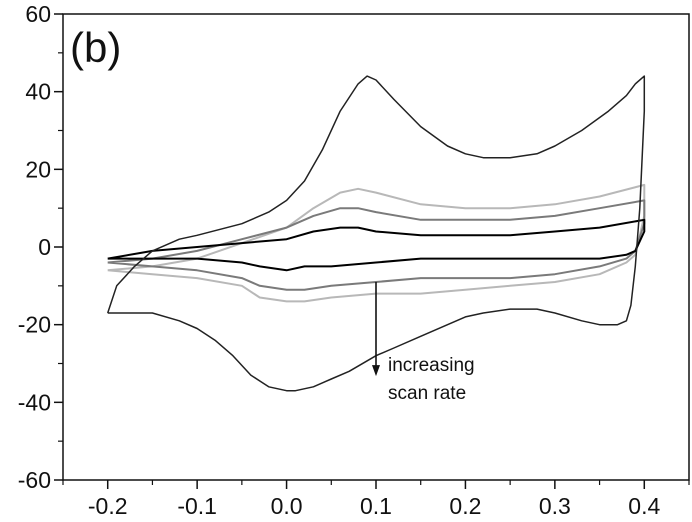 The width and height of the screenshot is (692, 522). I want to click on x-axis: -0.2 -0.1 0.0 0.1 0.2 0.3 0.4, so click(376, 499).